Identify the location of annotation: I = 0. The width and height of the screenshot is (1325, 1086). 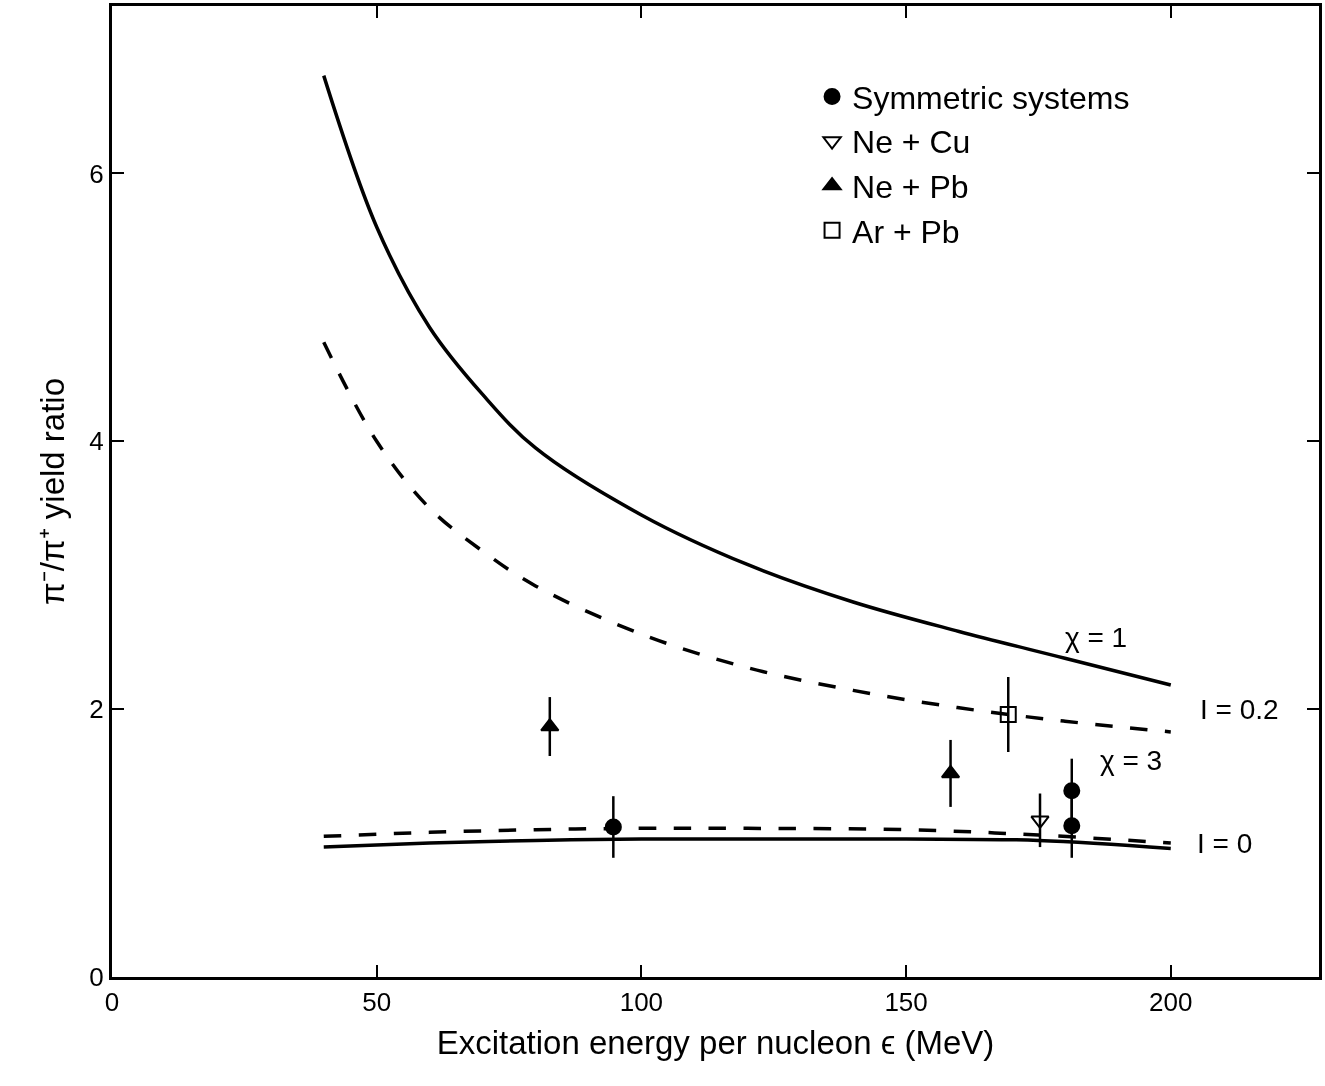
(1225, 843).